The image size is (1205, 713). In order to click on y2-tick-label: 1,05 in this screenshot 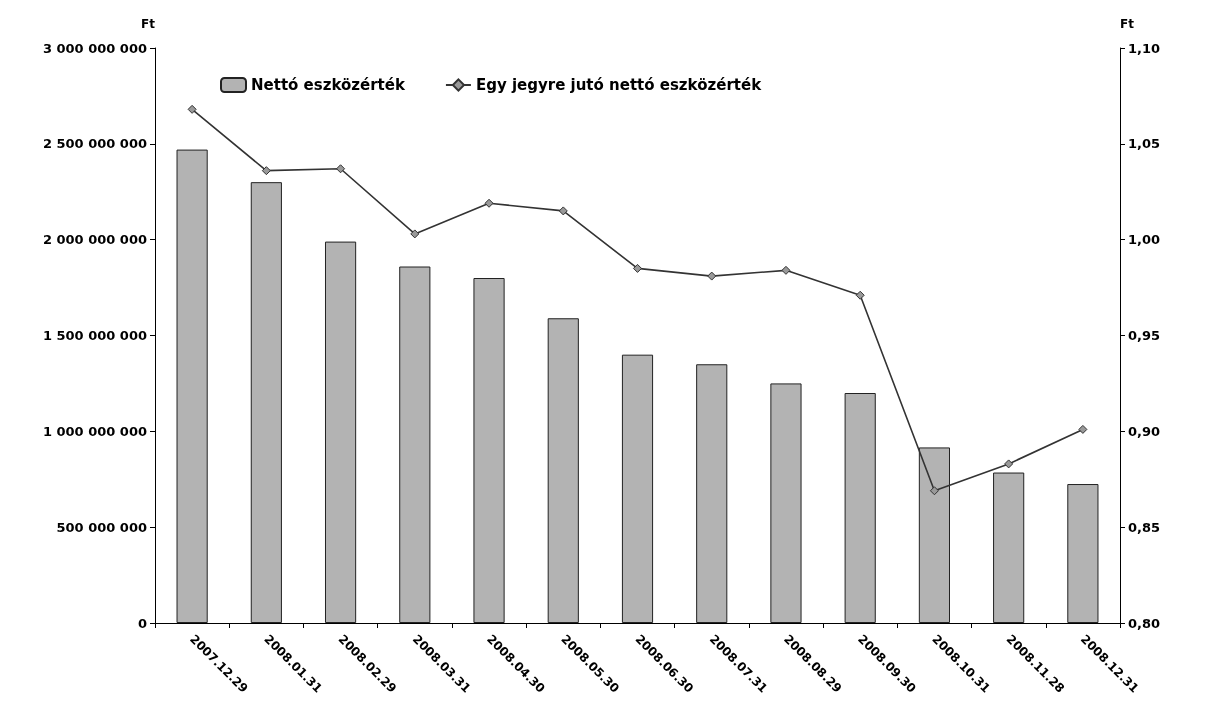, I will do `click(1144, 144)`.